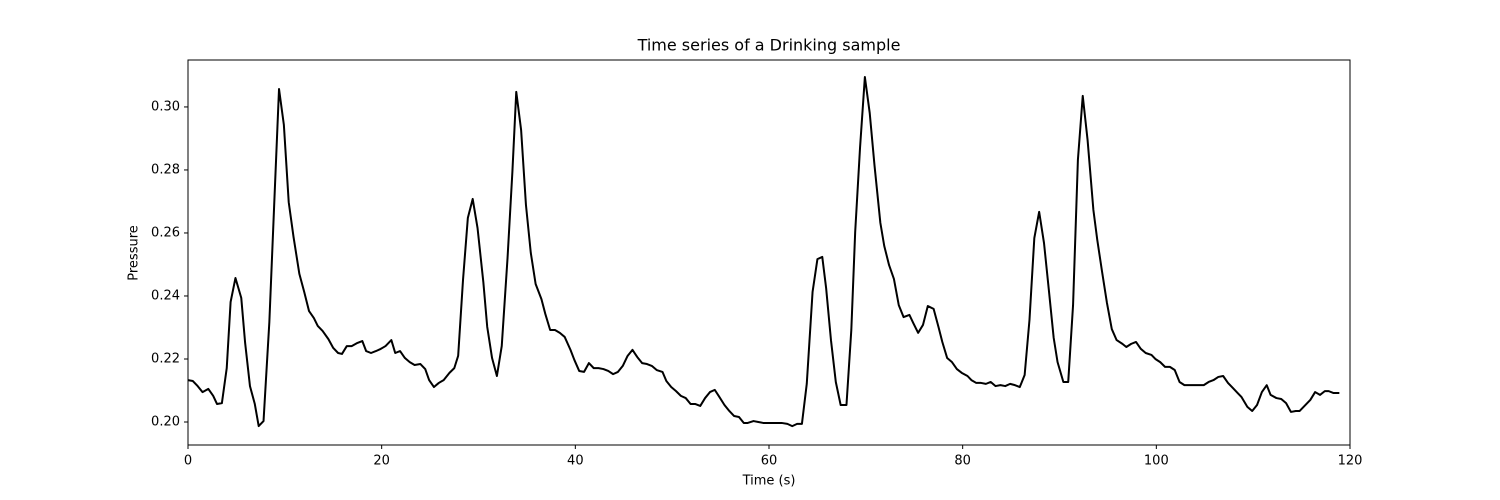 The image size is (1500, 500). I want to click on x-tick-label: 20, so click(381, 461).